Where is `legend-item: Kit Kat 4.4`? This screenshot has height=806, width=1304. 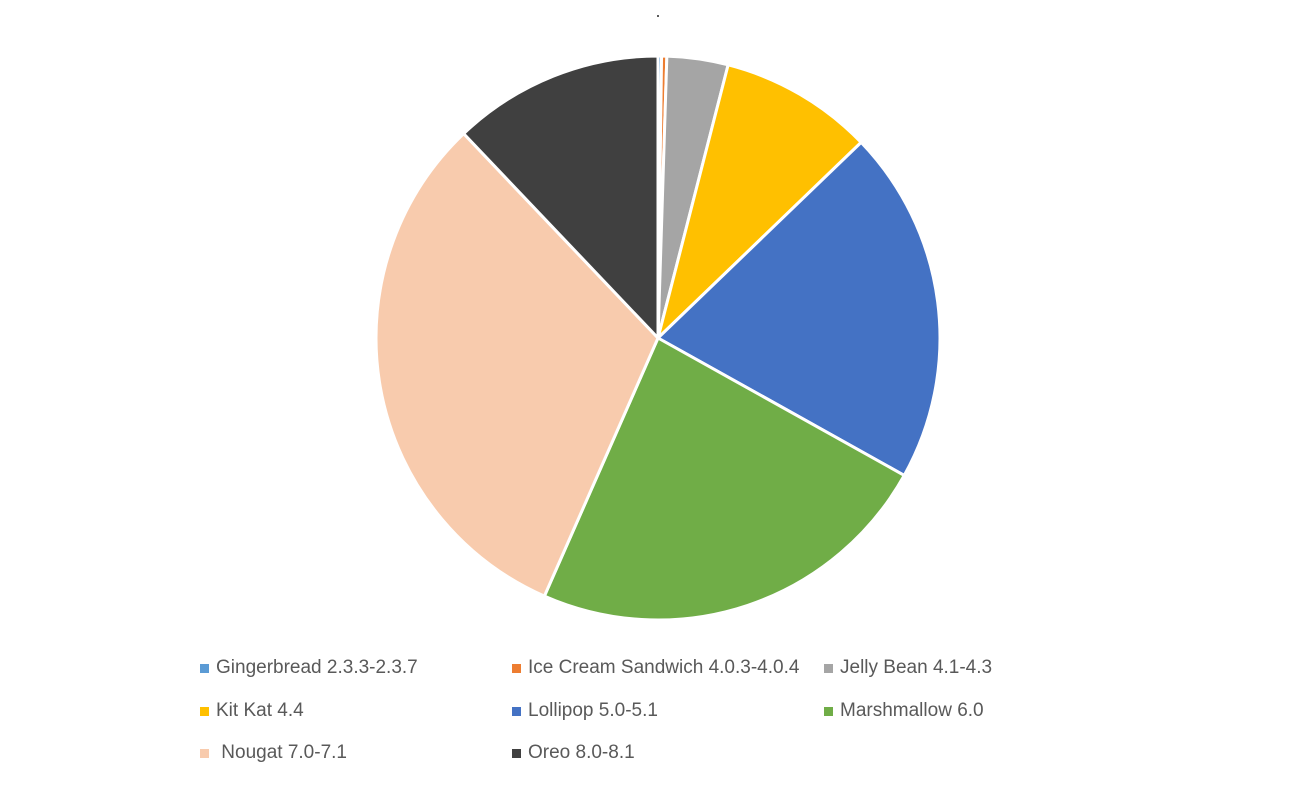 legend-item: Kit Kat 4.4 is located at coordinates (252, 711).